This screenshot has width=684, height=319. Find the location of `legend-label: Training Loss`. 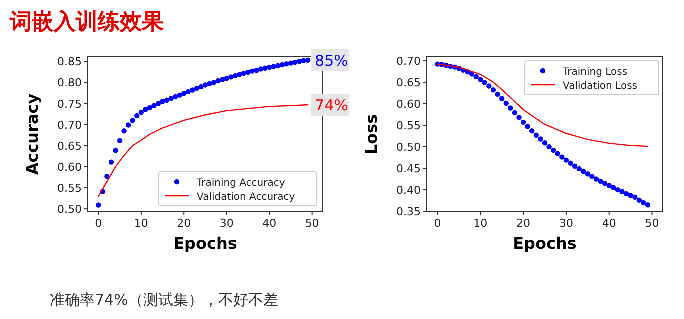

legend-label: Training Loss is located at coordinates (595, 72).